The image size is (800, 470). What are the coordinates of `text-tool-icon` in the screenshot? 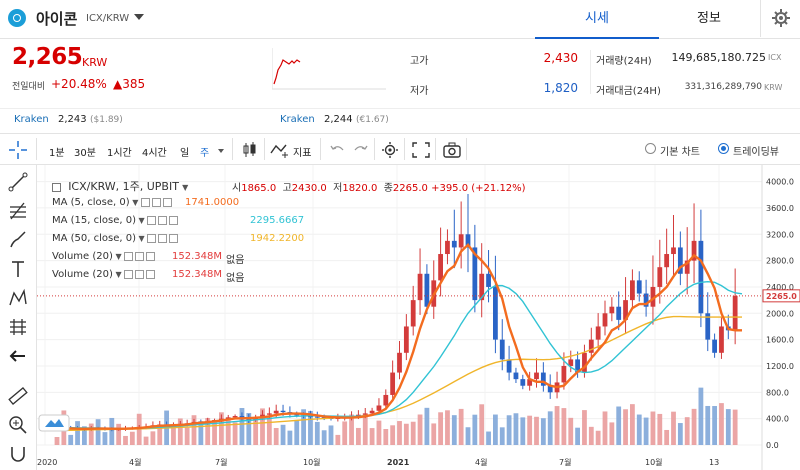 It's located at (18, 269).